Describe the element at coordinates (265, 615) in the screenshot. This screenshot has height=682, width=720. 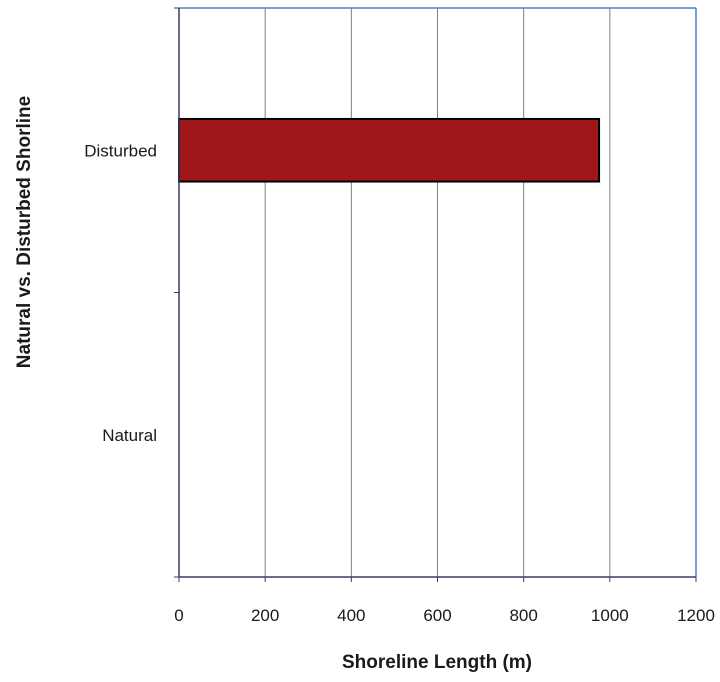
I see `x-tick-label: 200` at that location.